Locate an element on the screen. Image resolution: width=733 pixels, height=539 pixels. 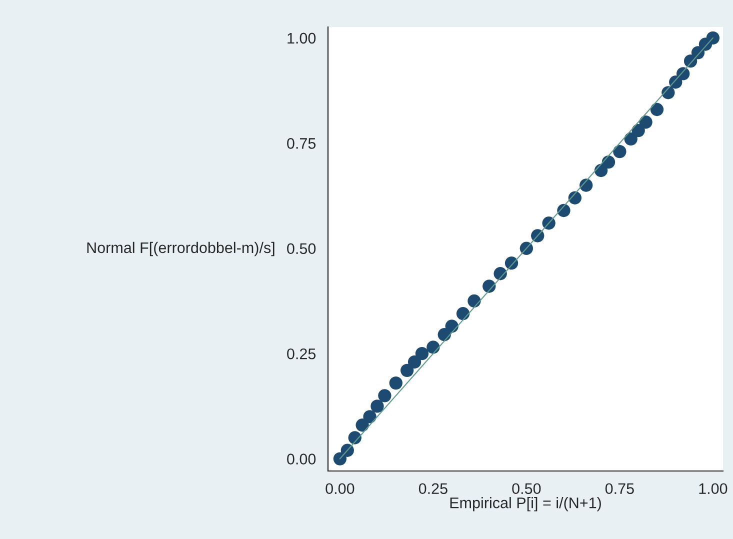
x-tick-label: 1.00 is located at coordinates (713, 488).